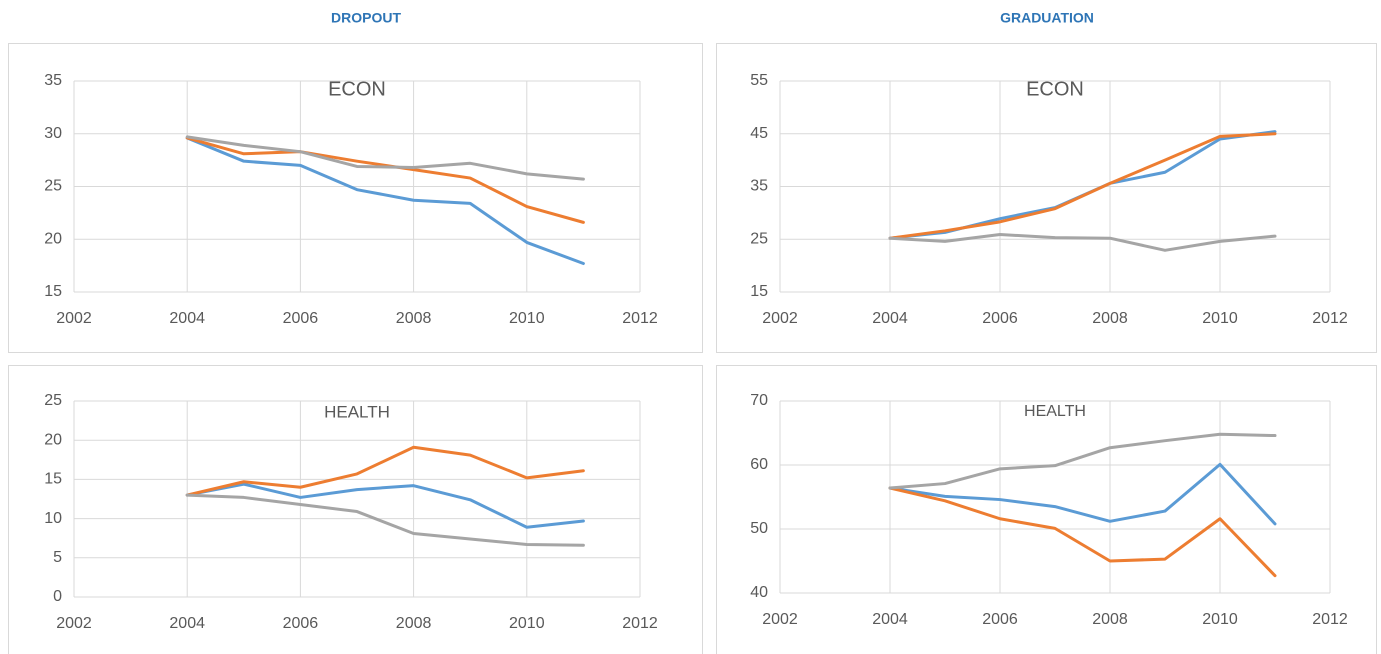 The width and height of the screenshot is (1381, 654). Describe the element at coordinates (1047, 18) in the screenshot. I see `column-header: GRADUATION` at that location.